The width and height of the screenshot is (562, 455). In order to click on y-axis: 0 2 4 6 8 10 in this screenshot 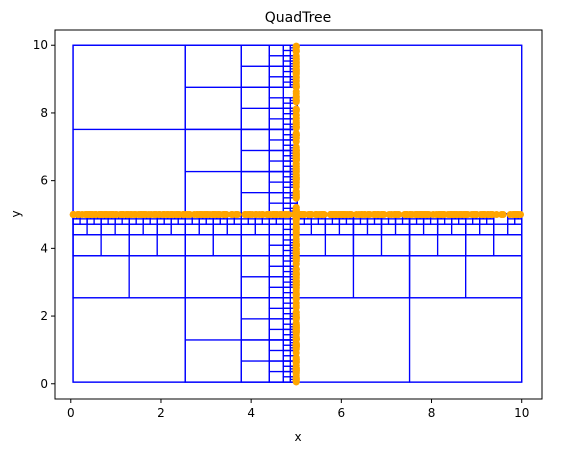, I will do `click(44, 214)`.